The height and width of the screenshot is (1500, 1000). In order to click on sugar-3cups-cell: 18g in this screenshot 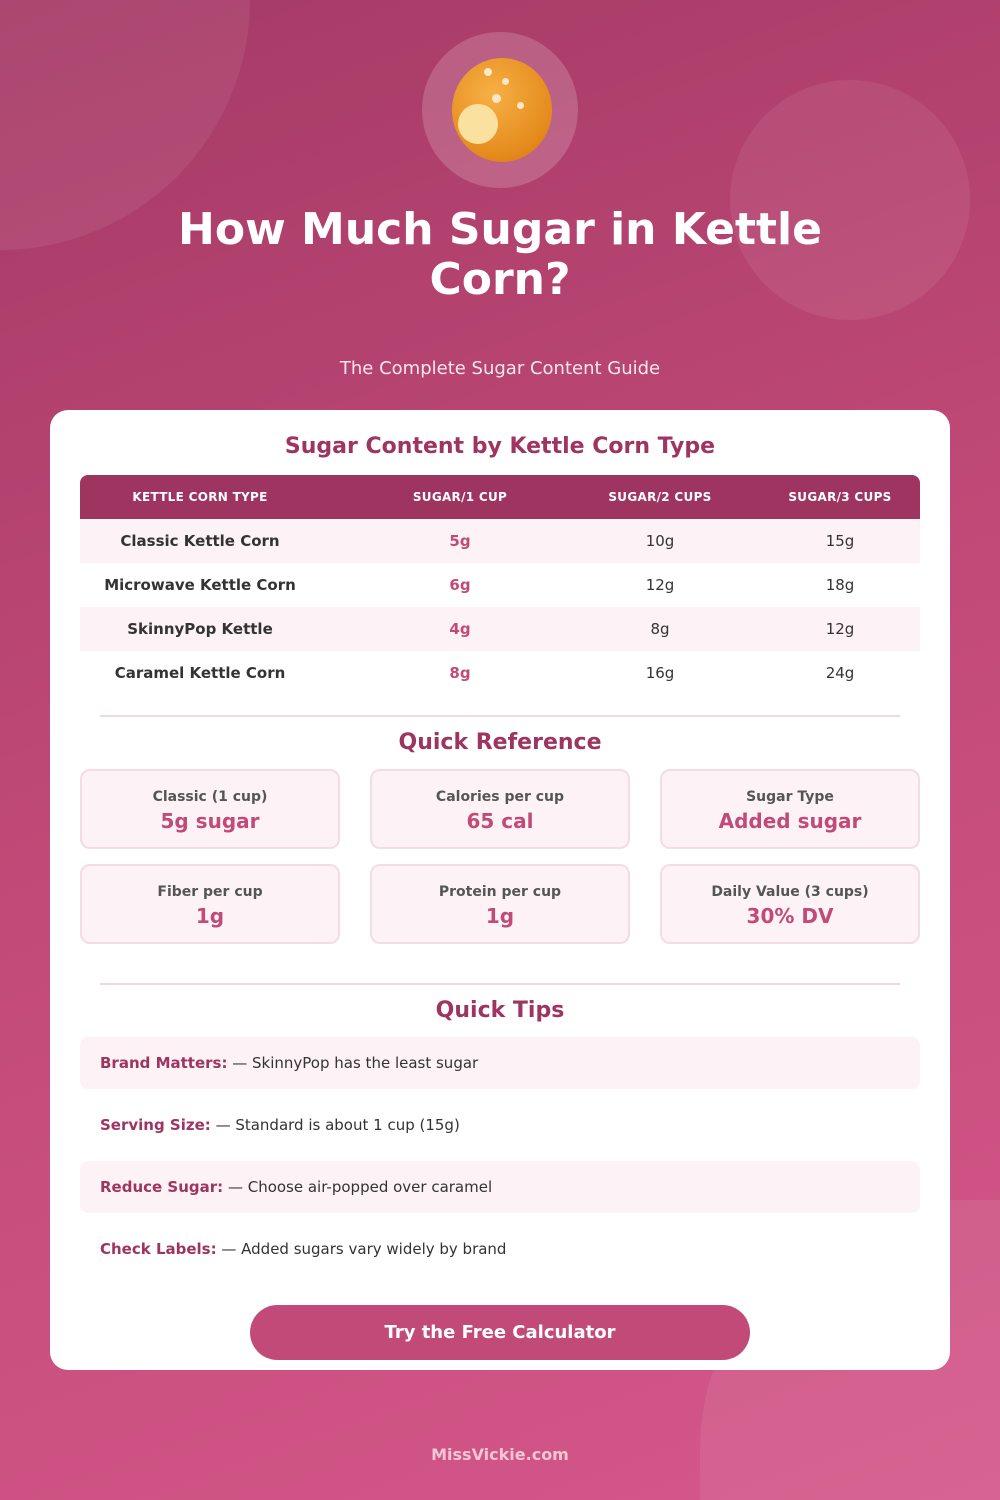, I will do `click(840, 585)`.